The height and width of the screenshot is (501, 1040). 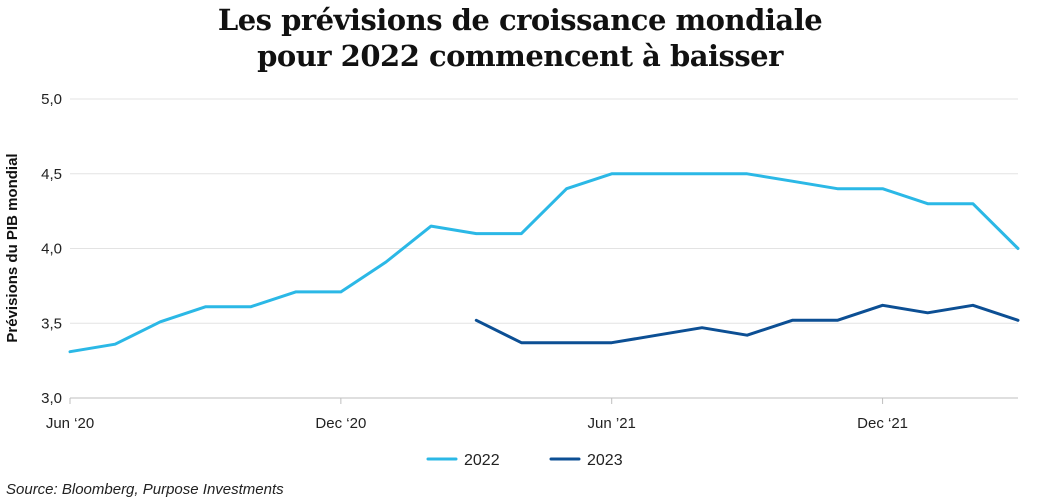 I want to click on chart-title-line-2: pour 2022 commencent à baisser, so click(x=520, y=56).